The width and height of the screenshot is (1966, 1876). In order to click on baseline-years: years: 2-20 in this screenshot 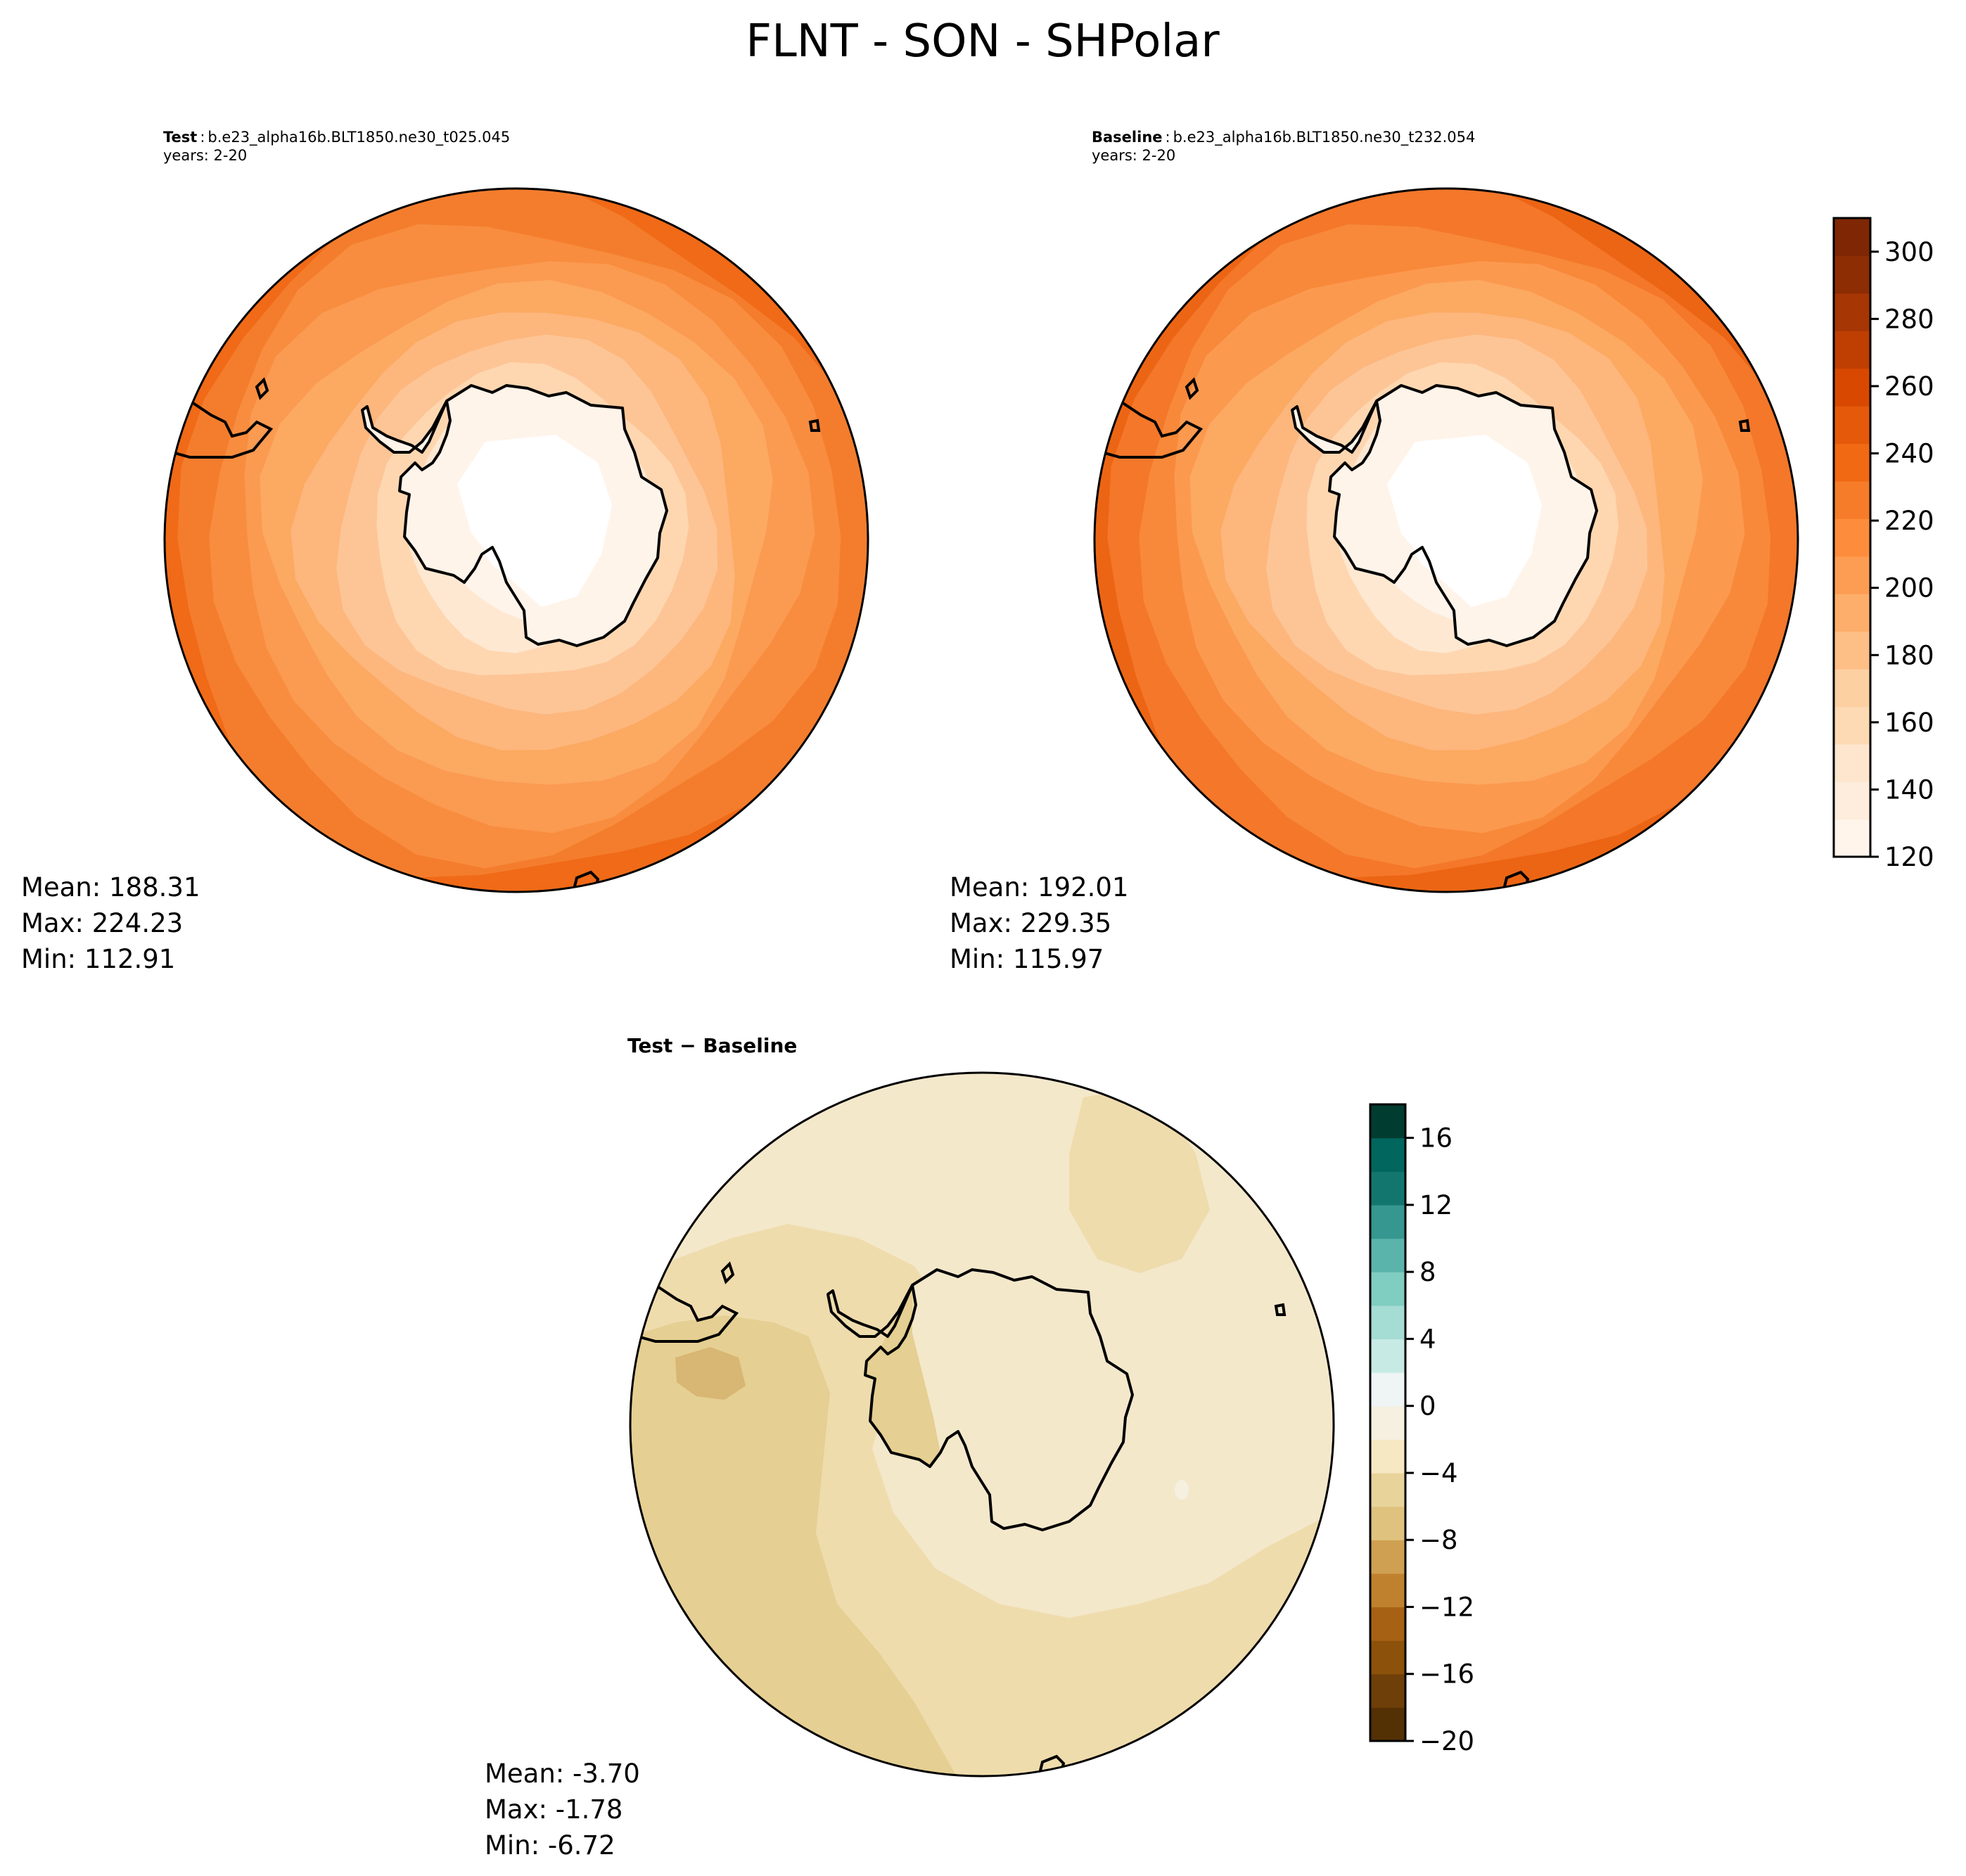, I will do `click(1134, 155)`.